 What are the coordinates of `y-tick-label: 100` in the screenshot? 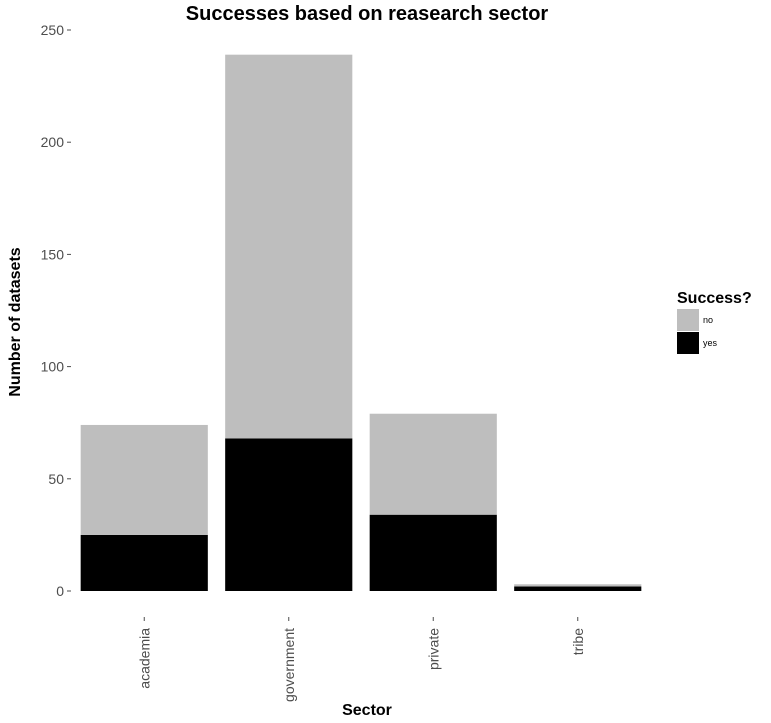 It's located at (53, 367).